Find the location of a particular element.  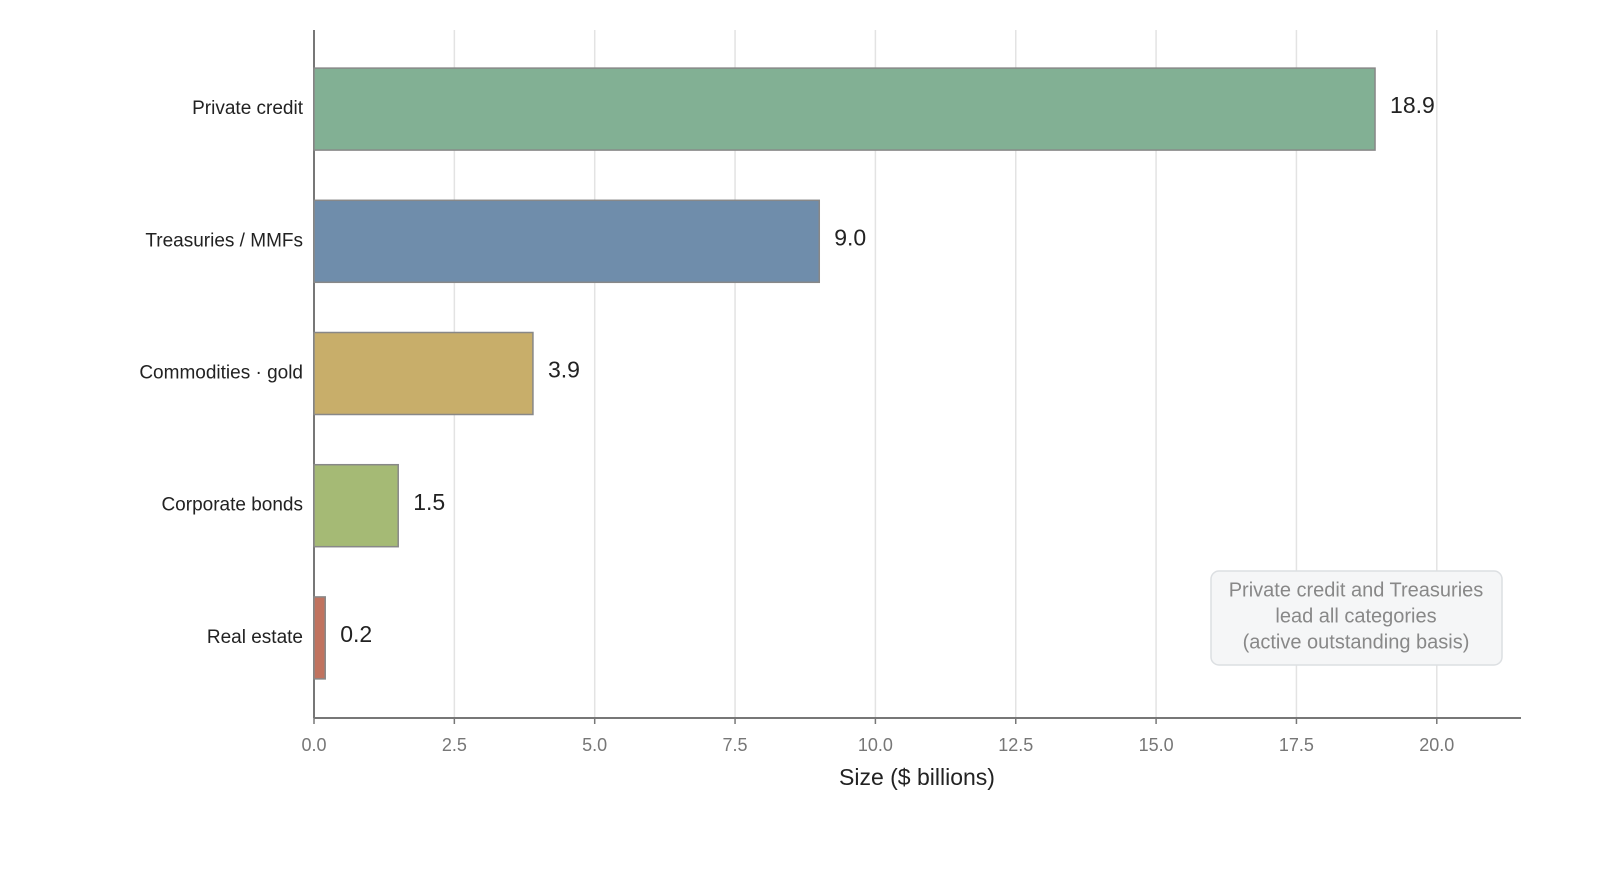

x-tick-label: 5.0 is located at coordinates (594, 745).